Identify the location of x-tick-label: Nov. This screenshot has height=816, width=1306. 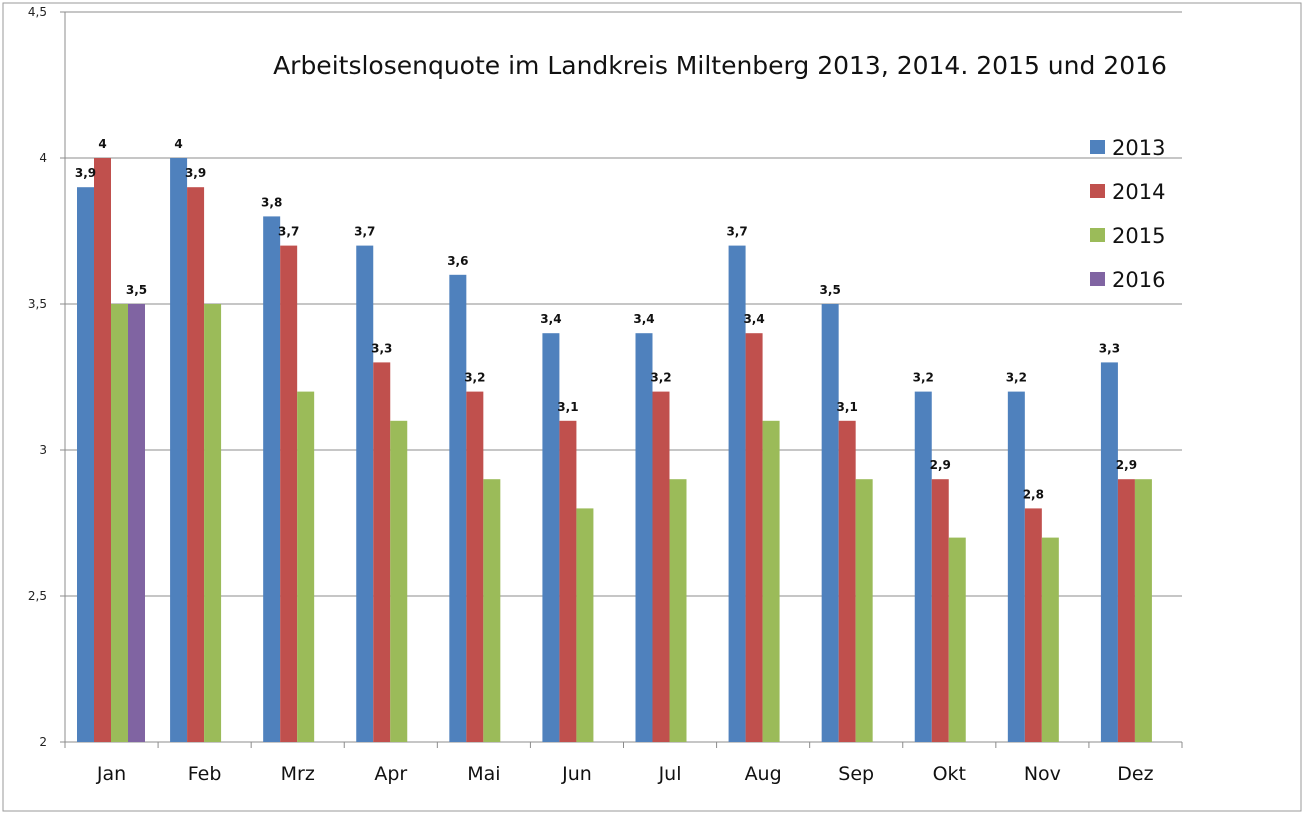
(1042, 774).